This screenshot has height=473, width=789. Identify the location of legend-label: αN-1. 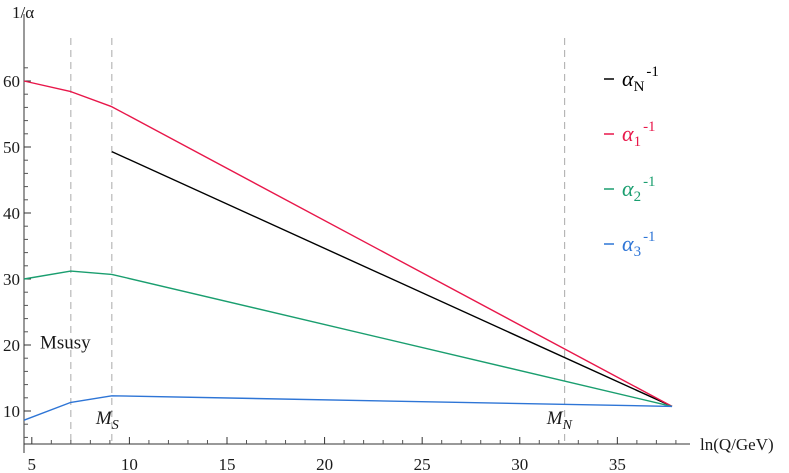
(640, 79).